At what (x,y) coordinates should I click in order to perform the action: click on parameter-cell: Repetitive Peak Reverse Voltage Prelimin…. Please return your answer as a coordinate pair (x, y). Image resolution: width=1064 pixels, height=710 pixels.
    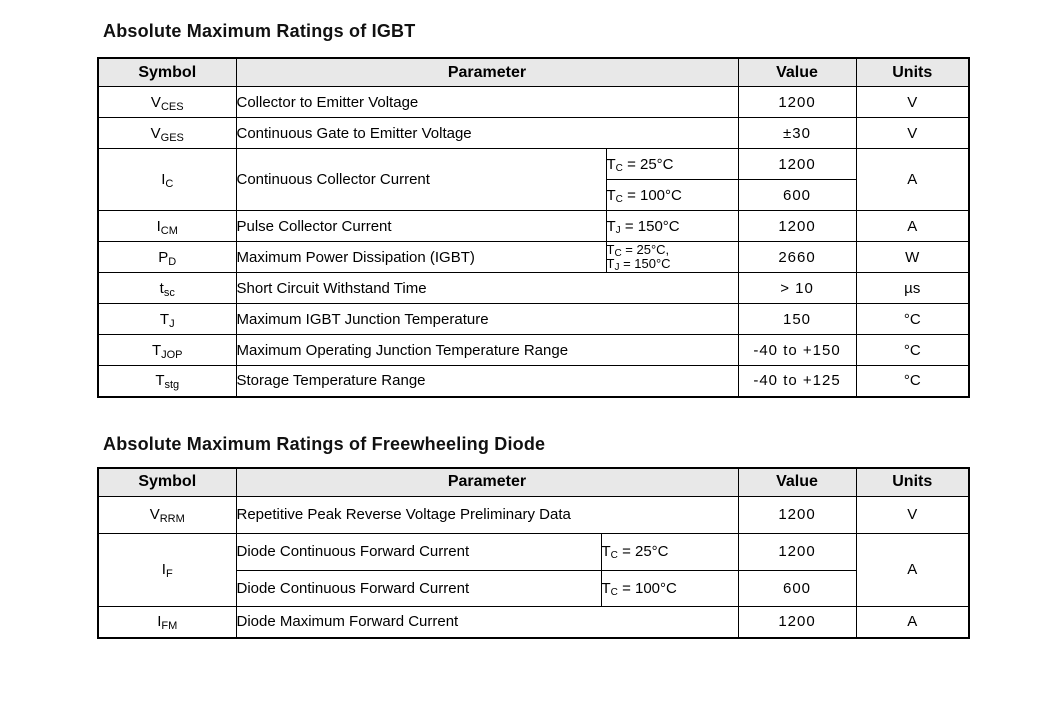
    Looking at the image, I should click on (487, 514).